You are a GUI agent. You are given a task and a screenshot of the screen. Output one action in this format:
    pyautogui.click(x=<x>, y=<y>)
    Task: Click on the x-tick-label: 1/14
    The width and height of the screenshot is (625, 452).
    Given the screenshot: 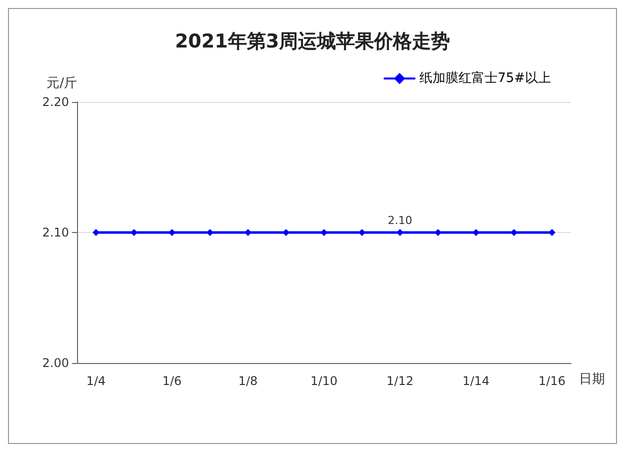 What is the action you would take?
    pyautogui.click(x=476, y=381)
    